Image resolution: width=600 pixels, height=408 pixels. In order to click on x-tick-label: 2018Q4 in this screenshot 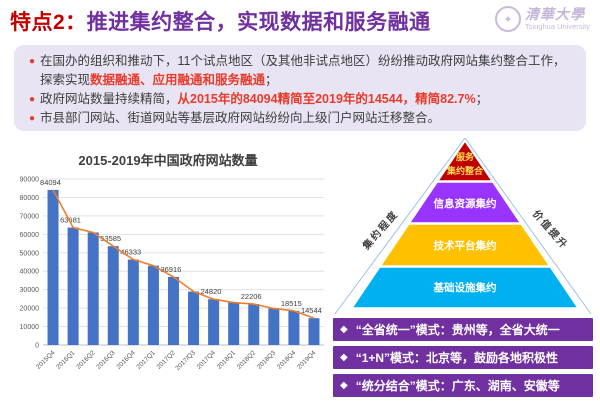, I will do `click(287, 360)`.